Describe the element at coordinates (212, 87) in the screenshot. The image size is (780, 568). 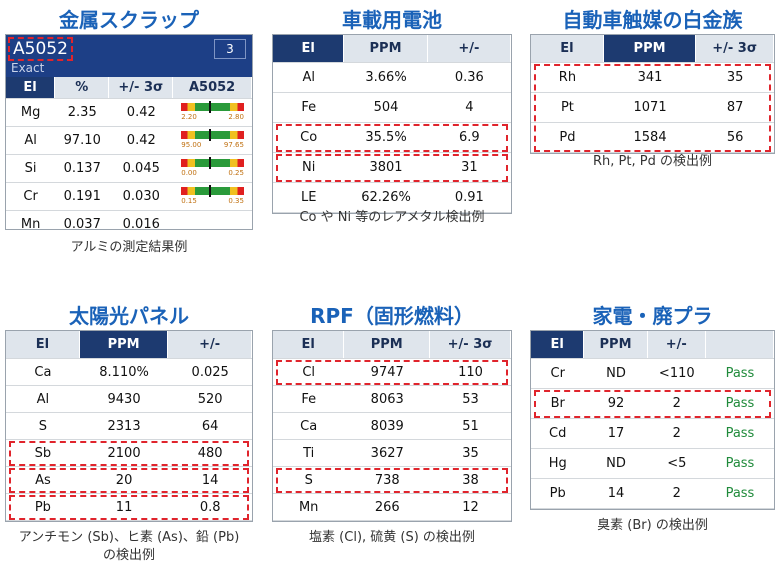
I see `column-header-cell: A5052` at that location.